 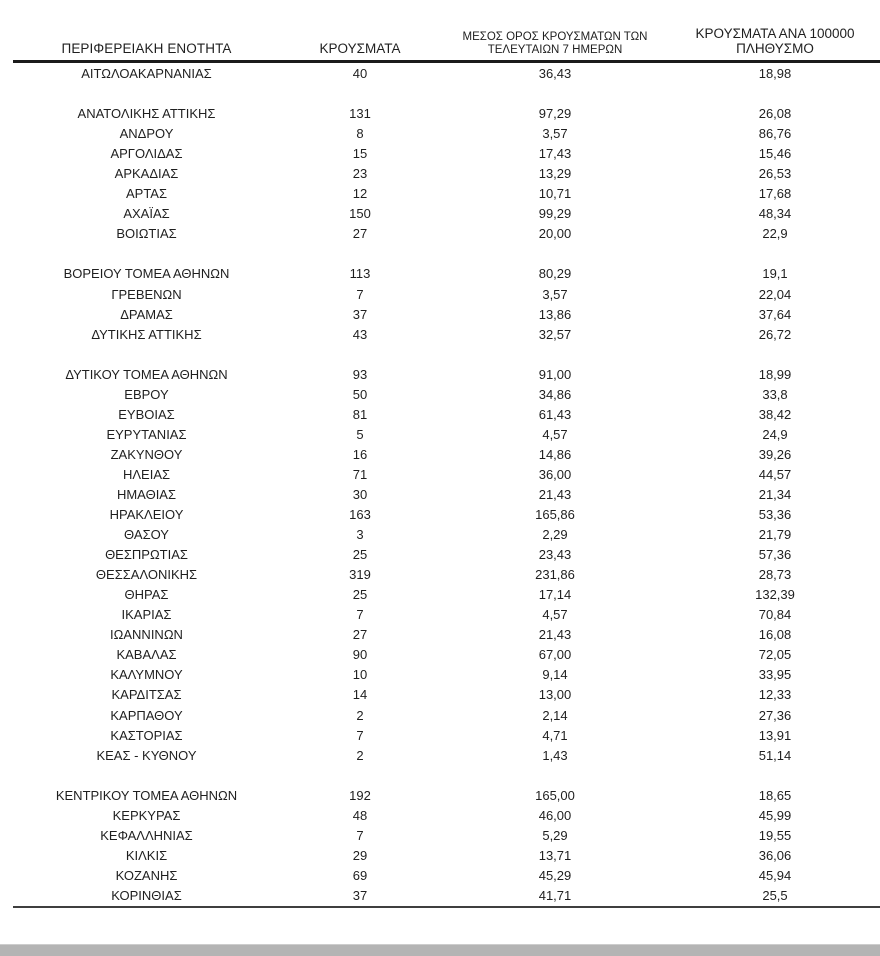 What do you see at coordinates (360, 515) in the screenshot?
I see `cases-cell: 163` at bounding box center [360, 515].